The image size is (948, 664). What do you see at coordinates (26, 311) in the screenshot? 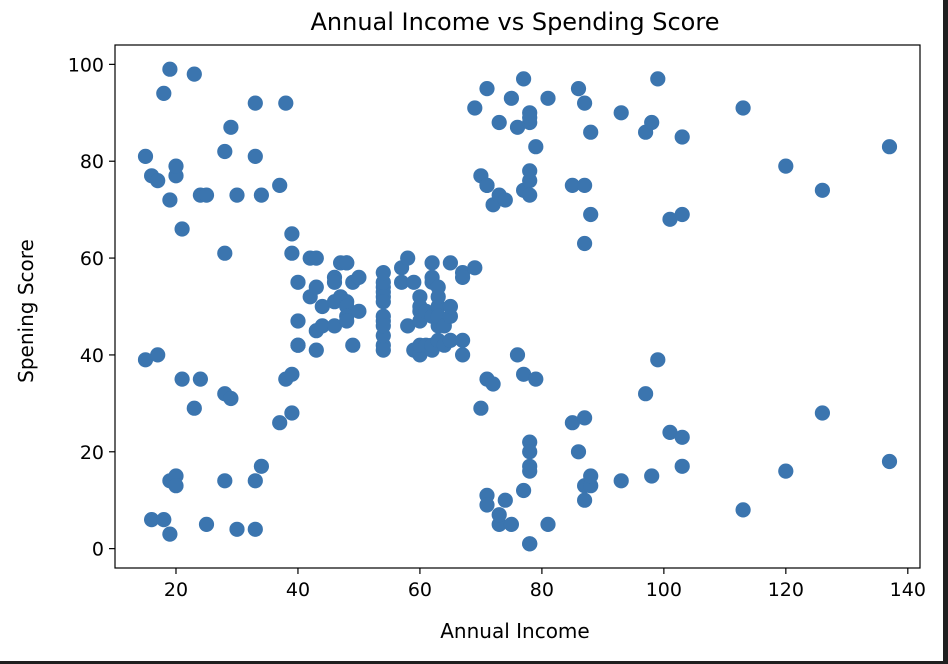
I see `y-axis-label: Spening Score` at bounding box center [26, 311].